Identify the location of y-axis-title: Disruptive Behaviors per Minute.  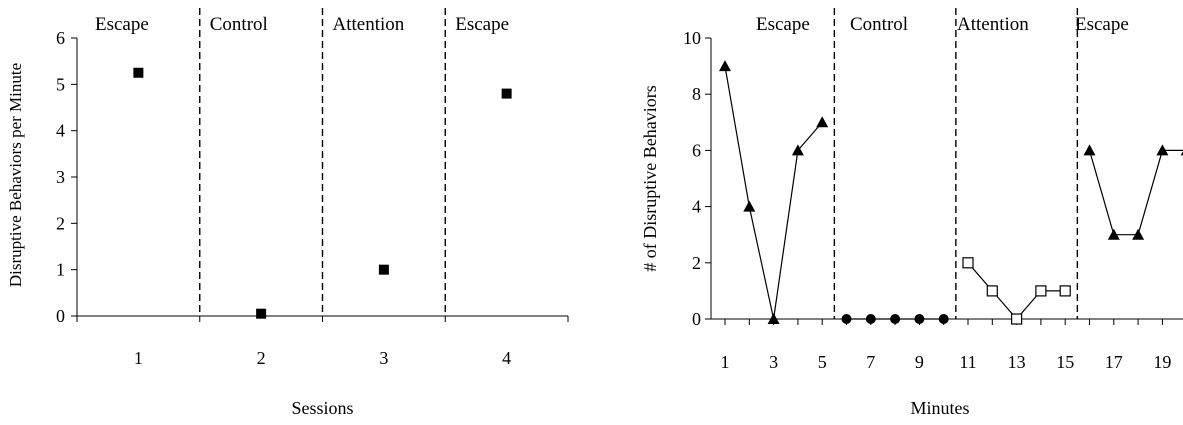
(15, 175).